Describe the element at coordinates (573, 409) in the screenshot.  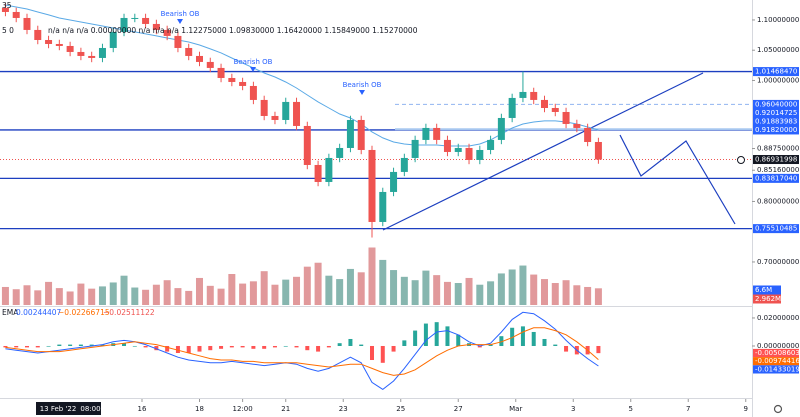
I see `x-tick-label: 3` at that location.